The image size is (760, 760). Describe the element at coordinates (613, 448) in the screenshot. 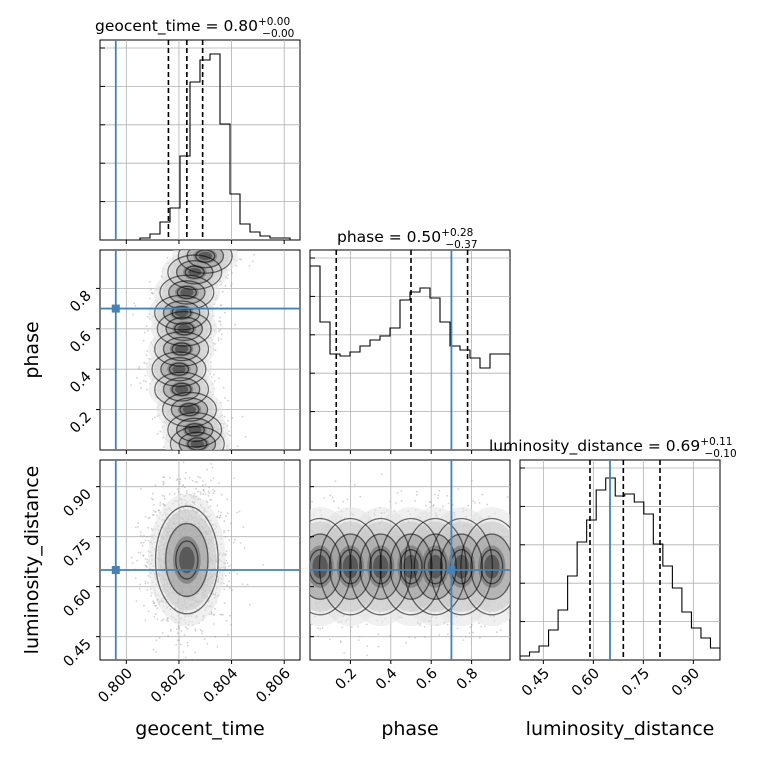

I see `title-luminosity-distance: luminosity_distance = 0.69+0.11 −0.10` at that location.